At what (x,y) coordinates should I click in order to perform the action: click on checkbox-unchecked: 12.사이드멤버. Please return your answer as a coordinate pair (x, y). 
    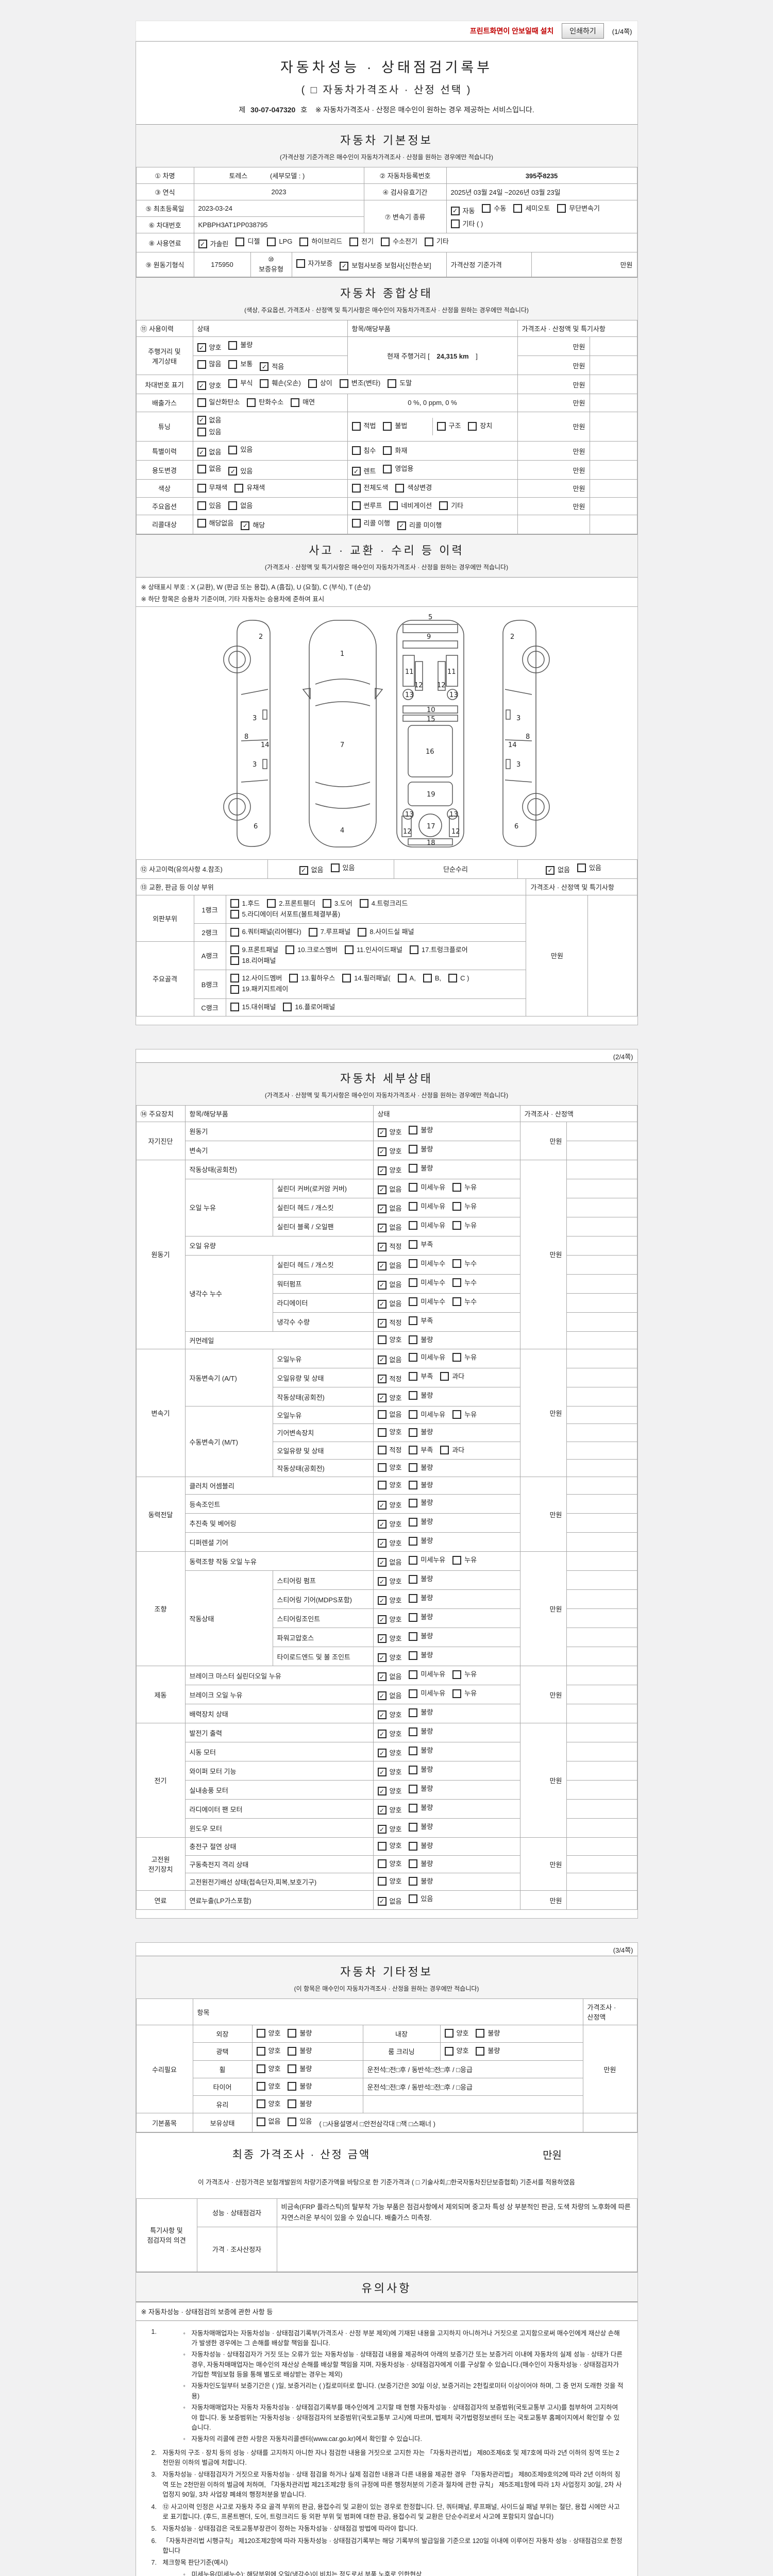
    Looking at the image, I should click on (256, 979).